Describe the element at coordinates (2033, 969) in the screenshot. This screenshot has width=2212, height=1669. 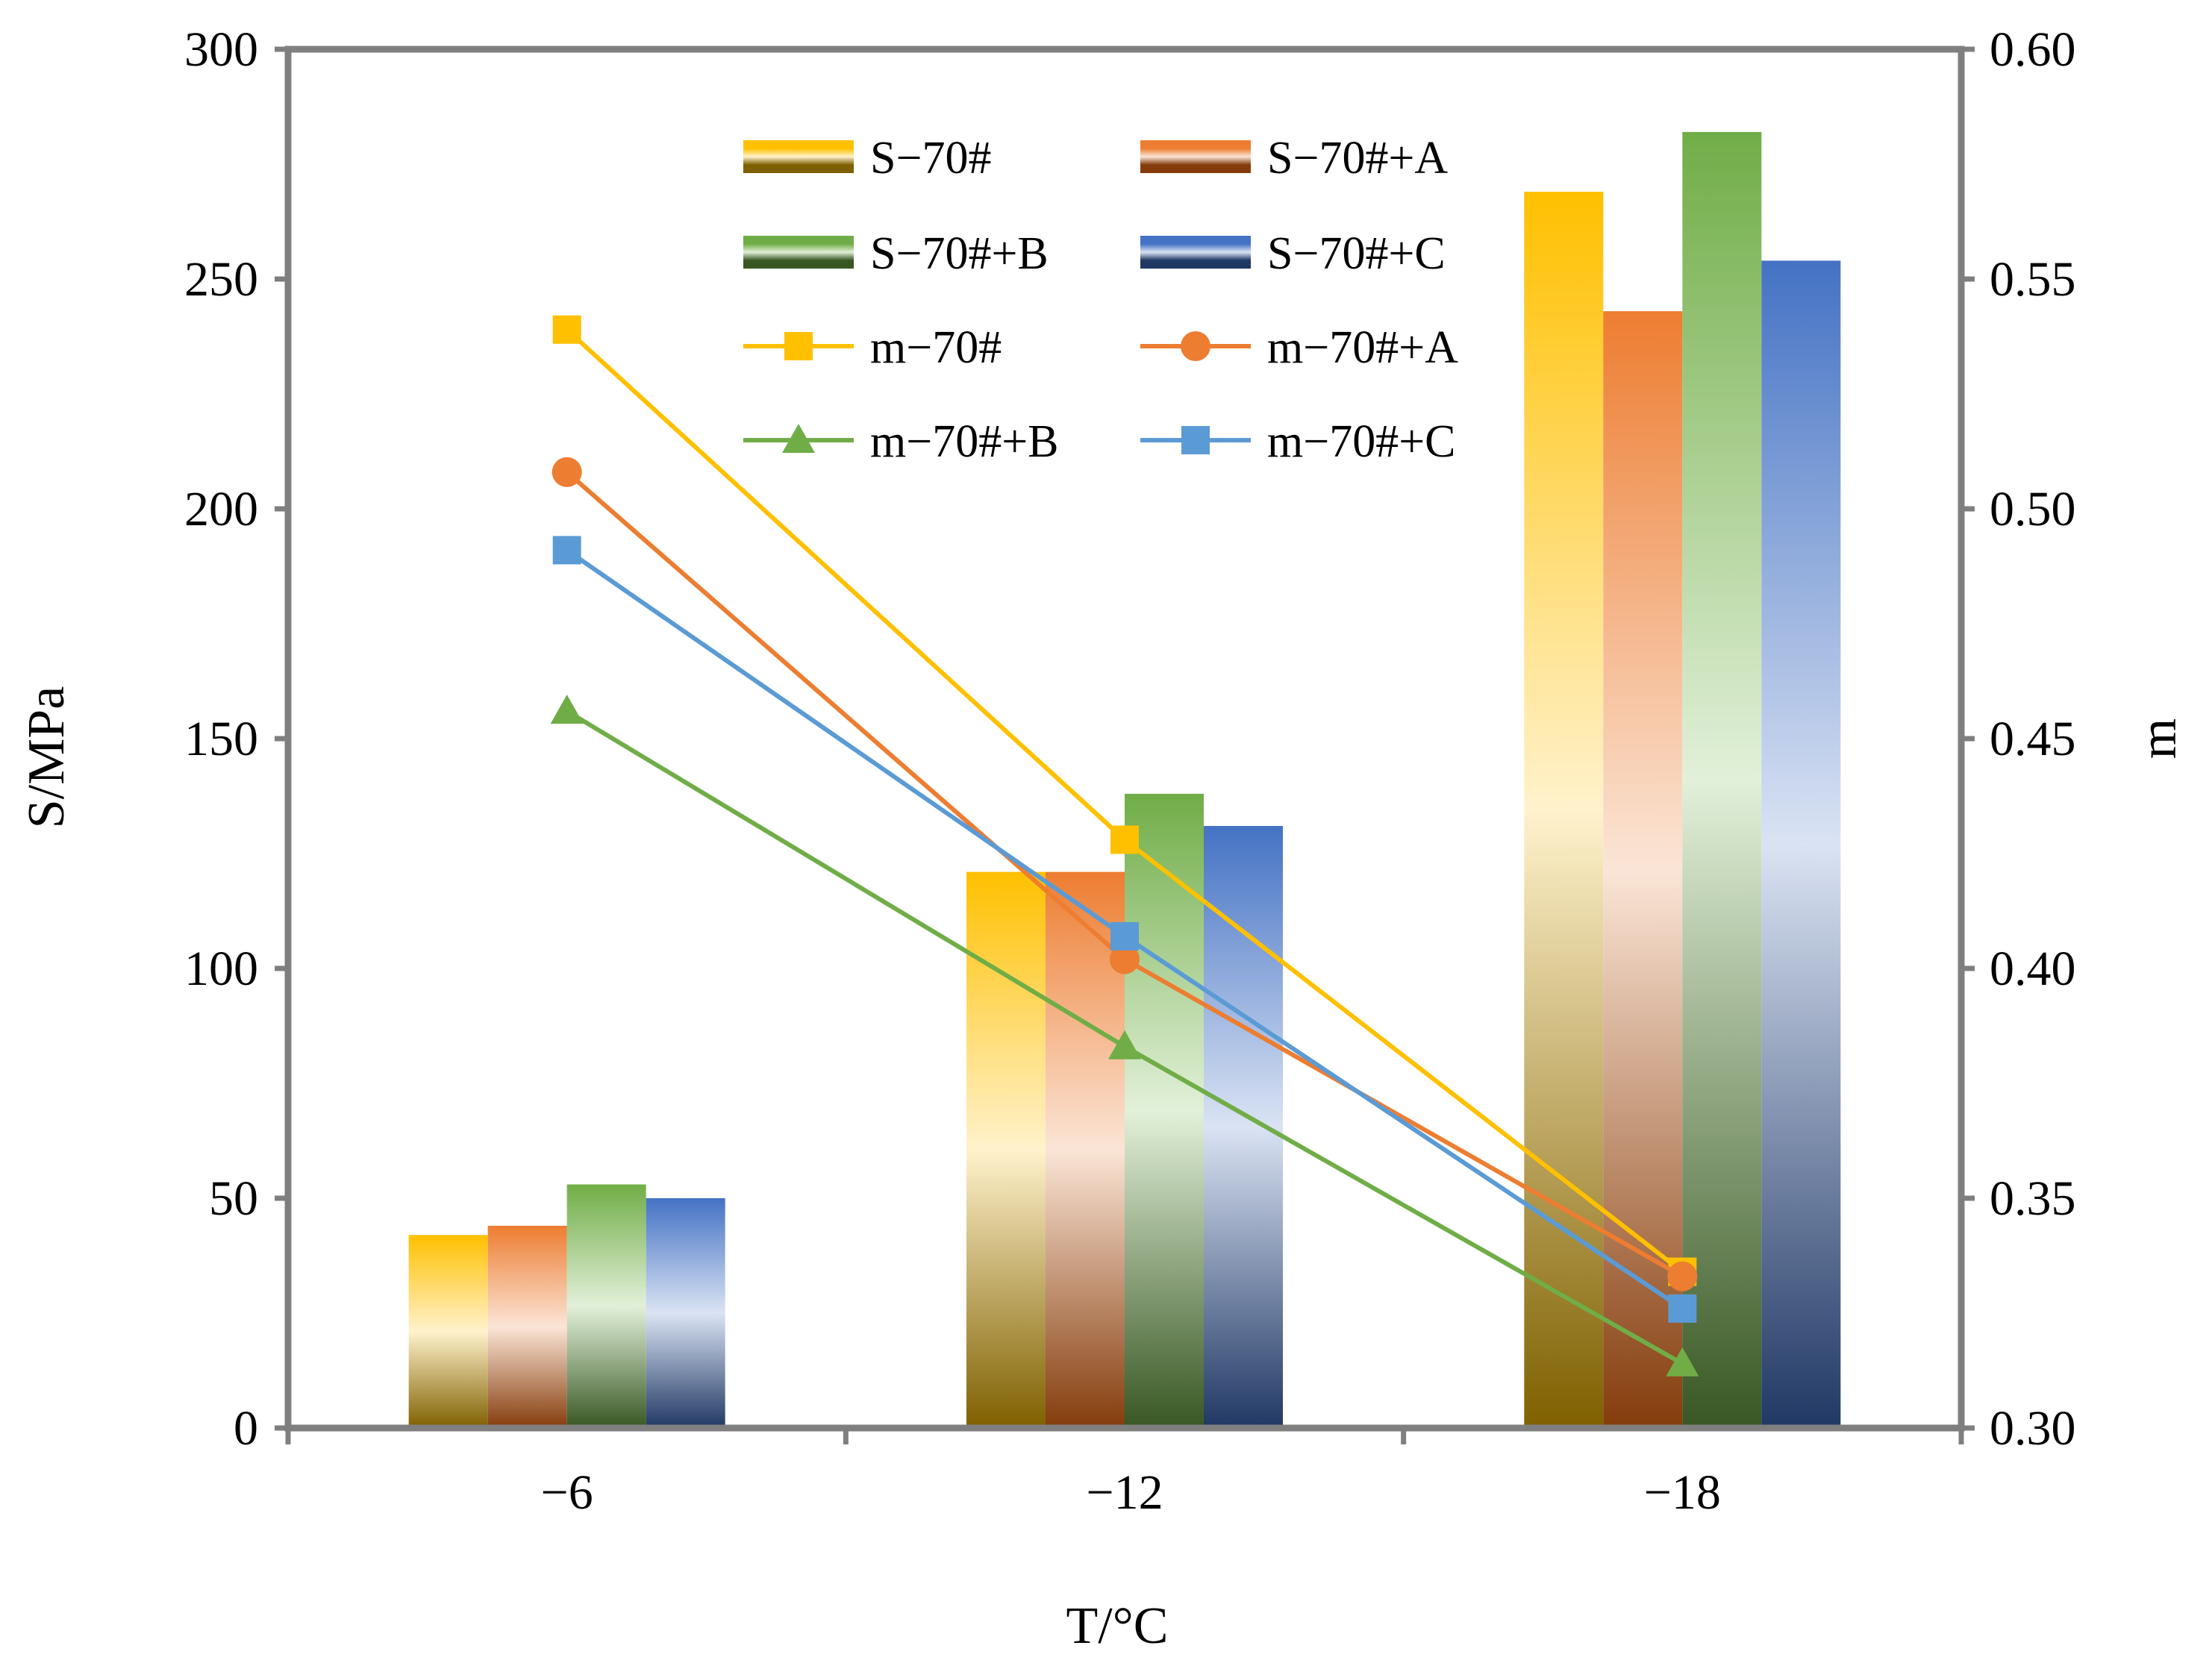
I see `y-right-tick-label: 0.40` at that location.